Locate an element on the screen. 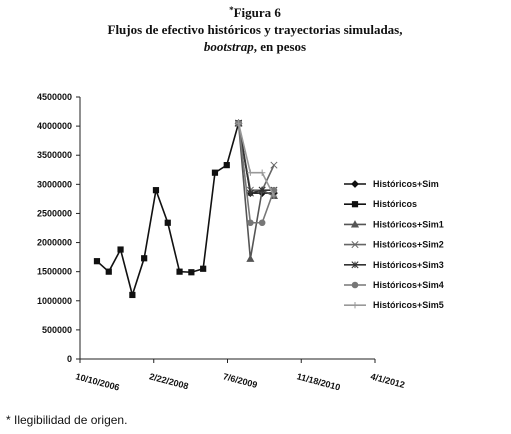 The width and height of the screenshot is (511, 434). x-tick-label: 4/1/2012 is located at coordinates (387, 380).